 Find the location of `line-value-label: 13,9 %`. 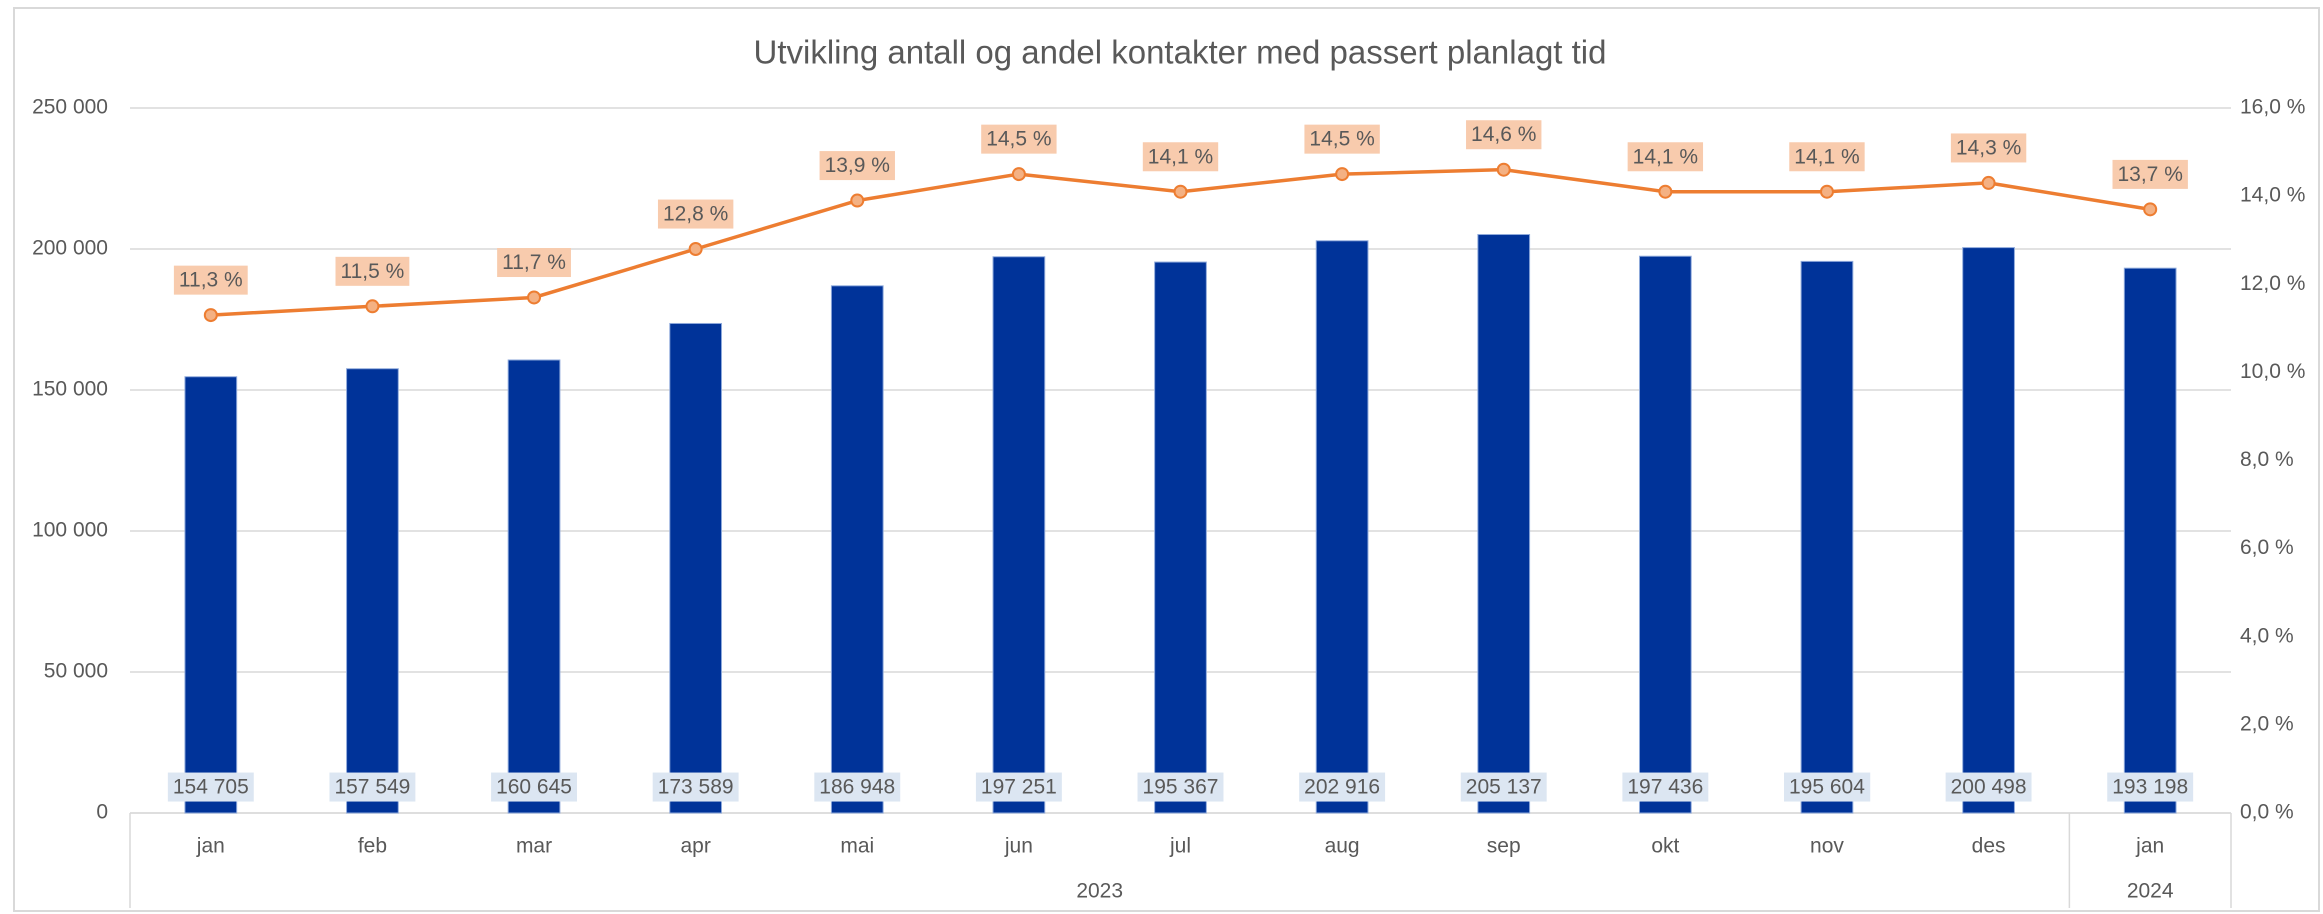

line-value-label: 13,9 % is located at coordinates (857, 165).